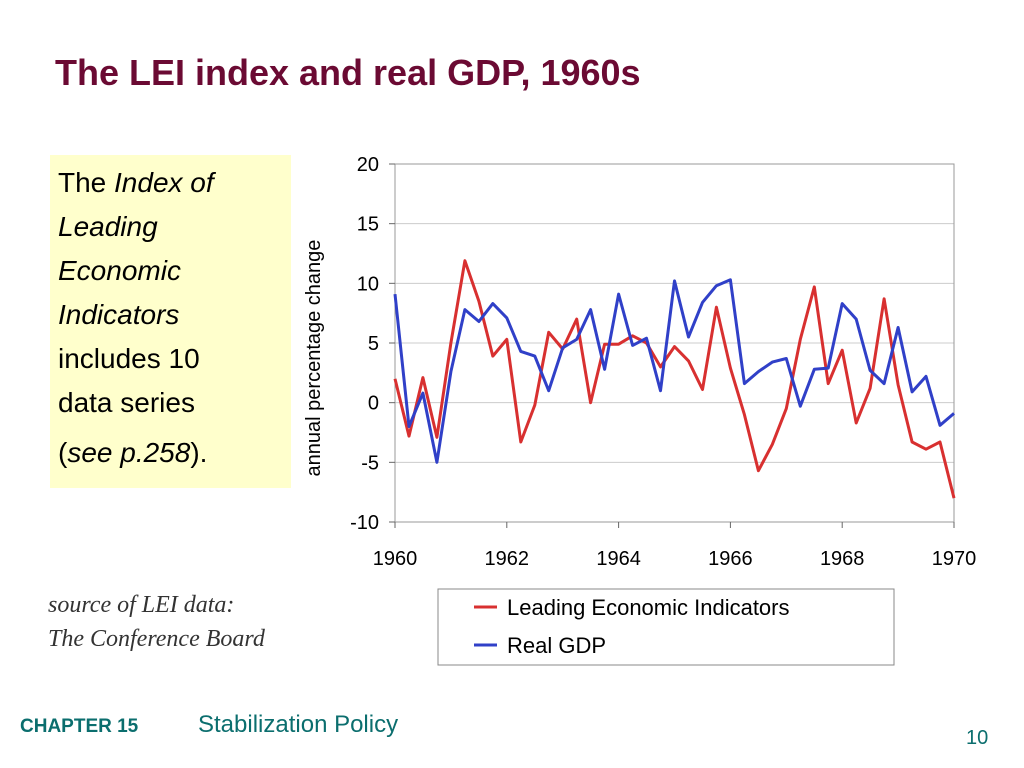  Describe the element at coordinates (119, 314) in the screenshot. I see `callout-italic-text: Indicators` at that location.